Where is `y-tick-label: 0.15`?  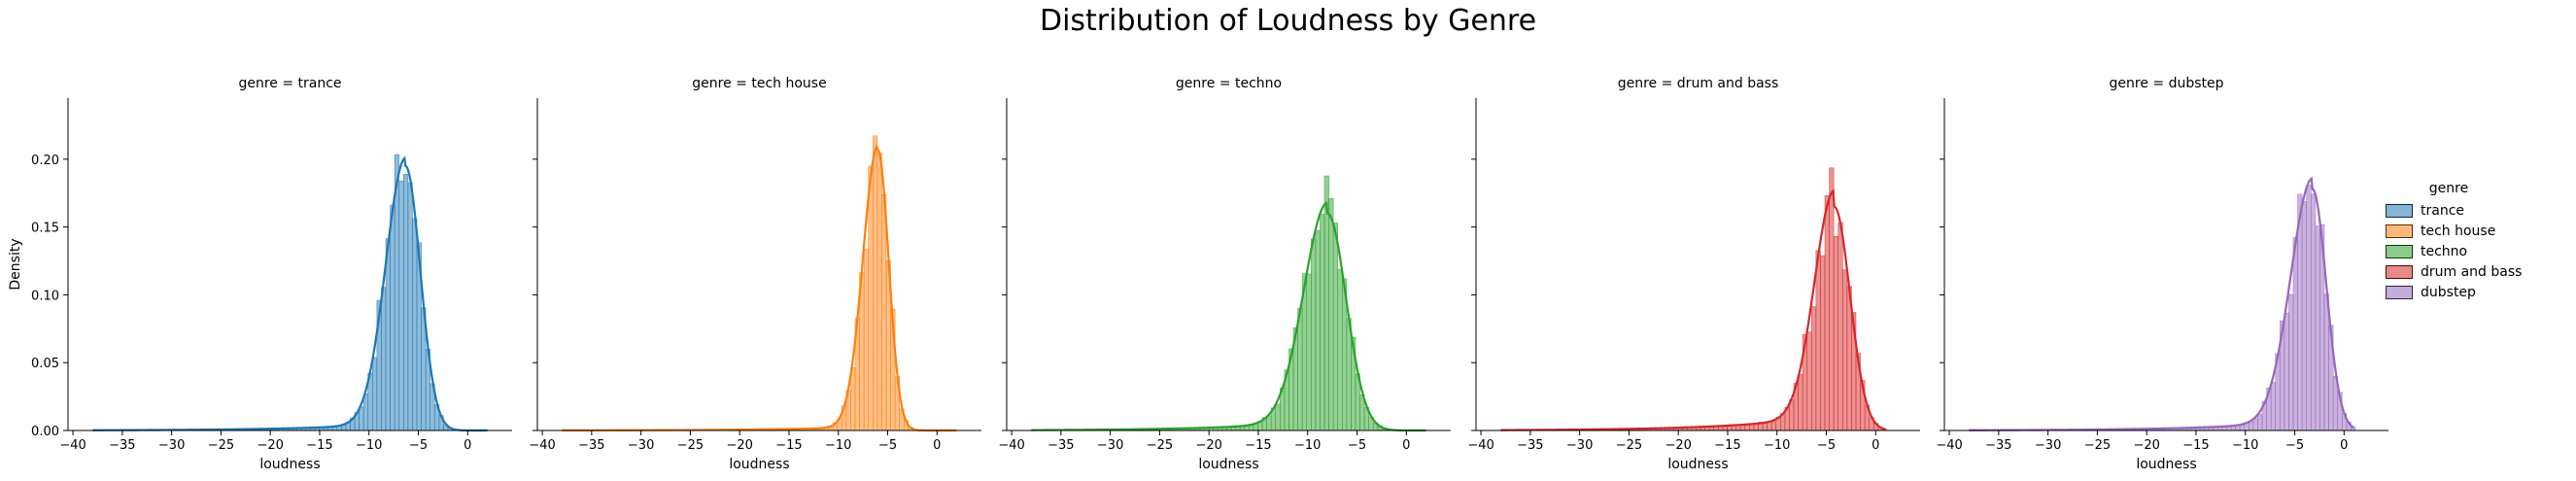 y-tick-label: 0.15 is located at coordinates (45, 229).